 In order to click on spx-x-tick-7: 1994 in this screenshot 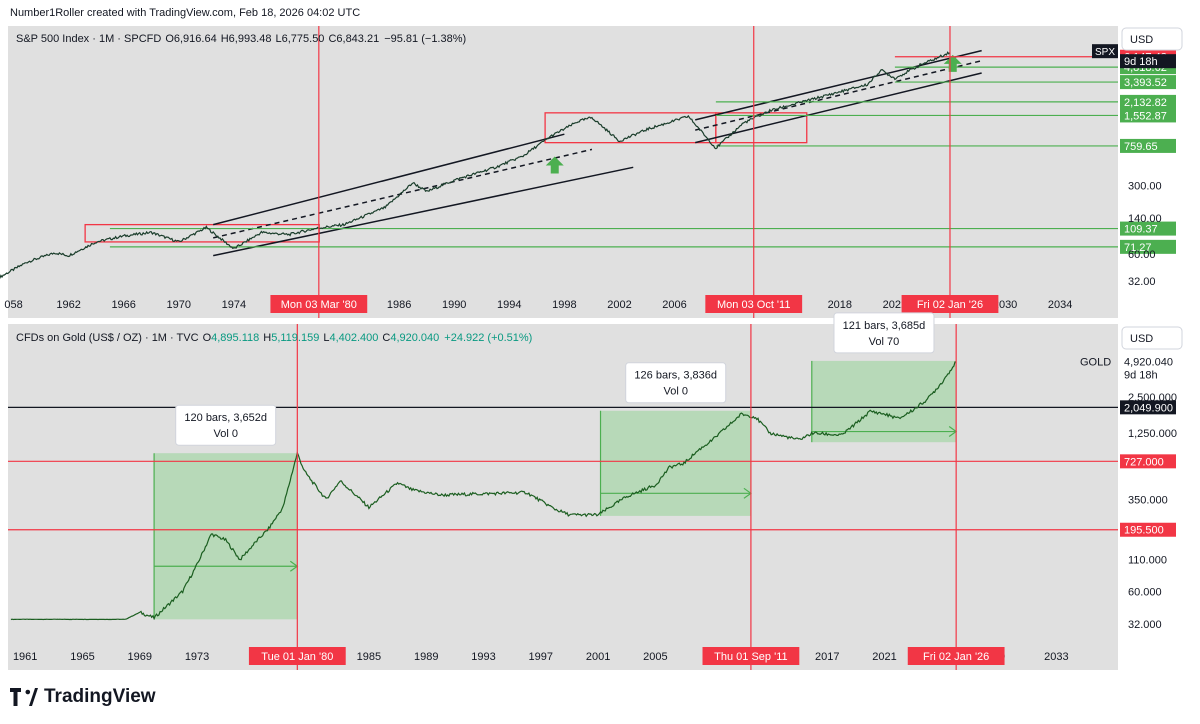, I will do `click(509, 305)`.